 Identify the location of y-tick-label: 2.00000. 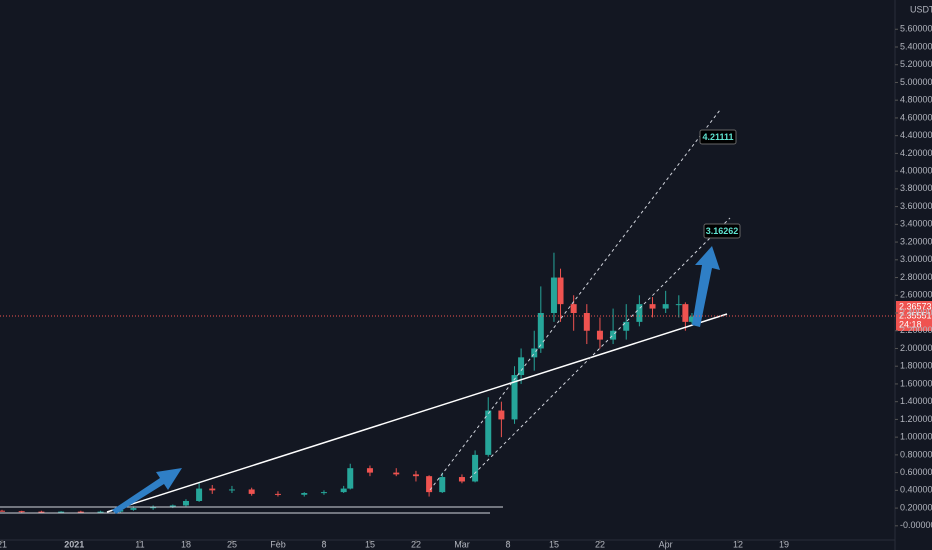
(916, 348).